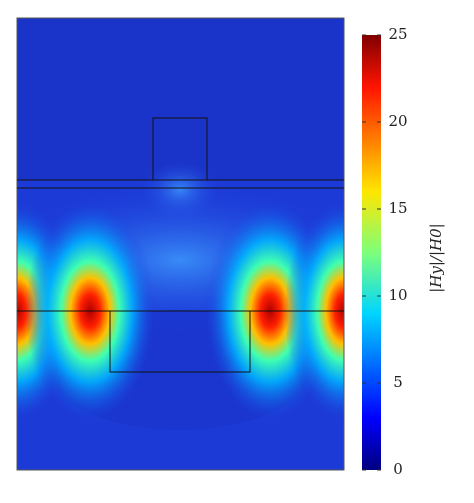 The width and height of the screenshot is (474, 503). What do you see at coordinates (436, 257) in the screenshot?
I see `colorbar-label: |Hy|/|H0|` at bounding box center [436, 257].